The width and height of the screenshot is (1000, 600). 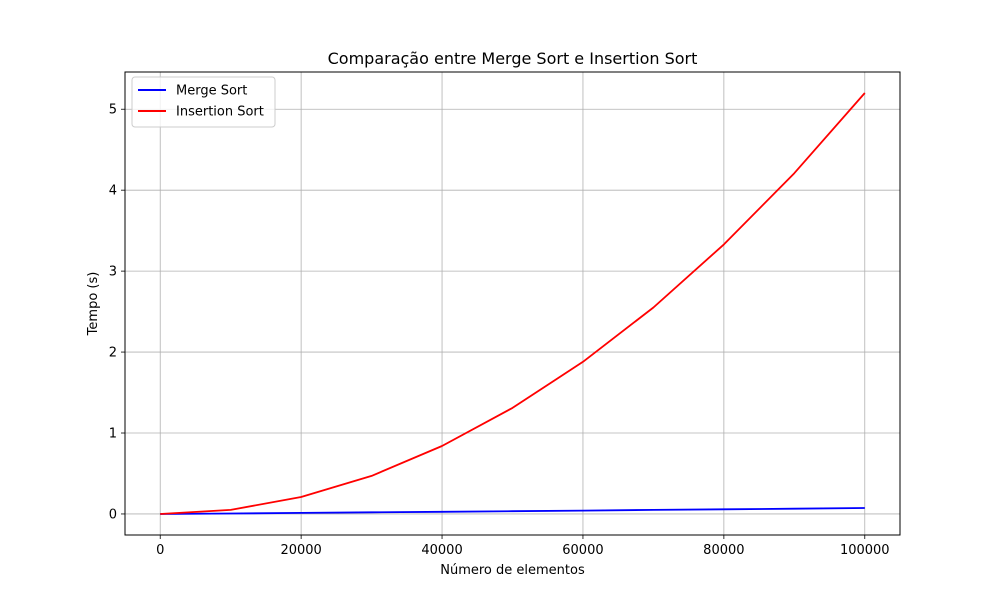 What do you see at coordinates (582, 550) in the screenshot?
I see `x-tick-label: 60000` at bounding box center [582, 550].